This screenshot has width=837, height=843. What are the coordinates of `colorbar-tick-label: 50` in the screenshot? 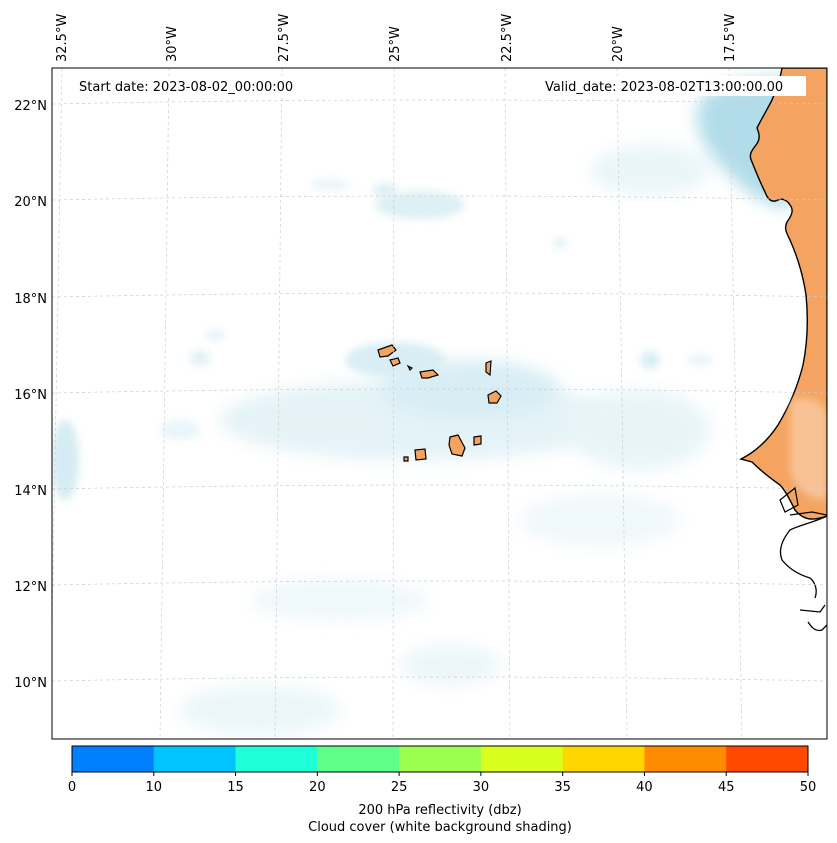 It's located at (808, 787).